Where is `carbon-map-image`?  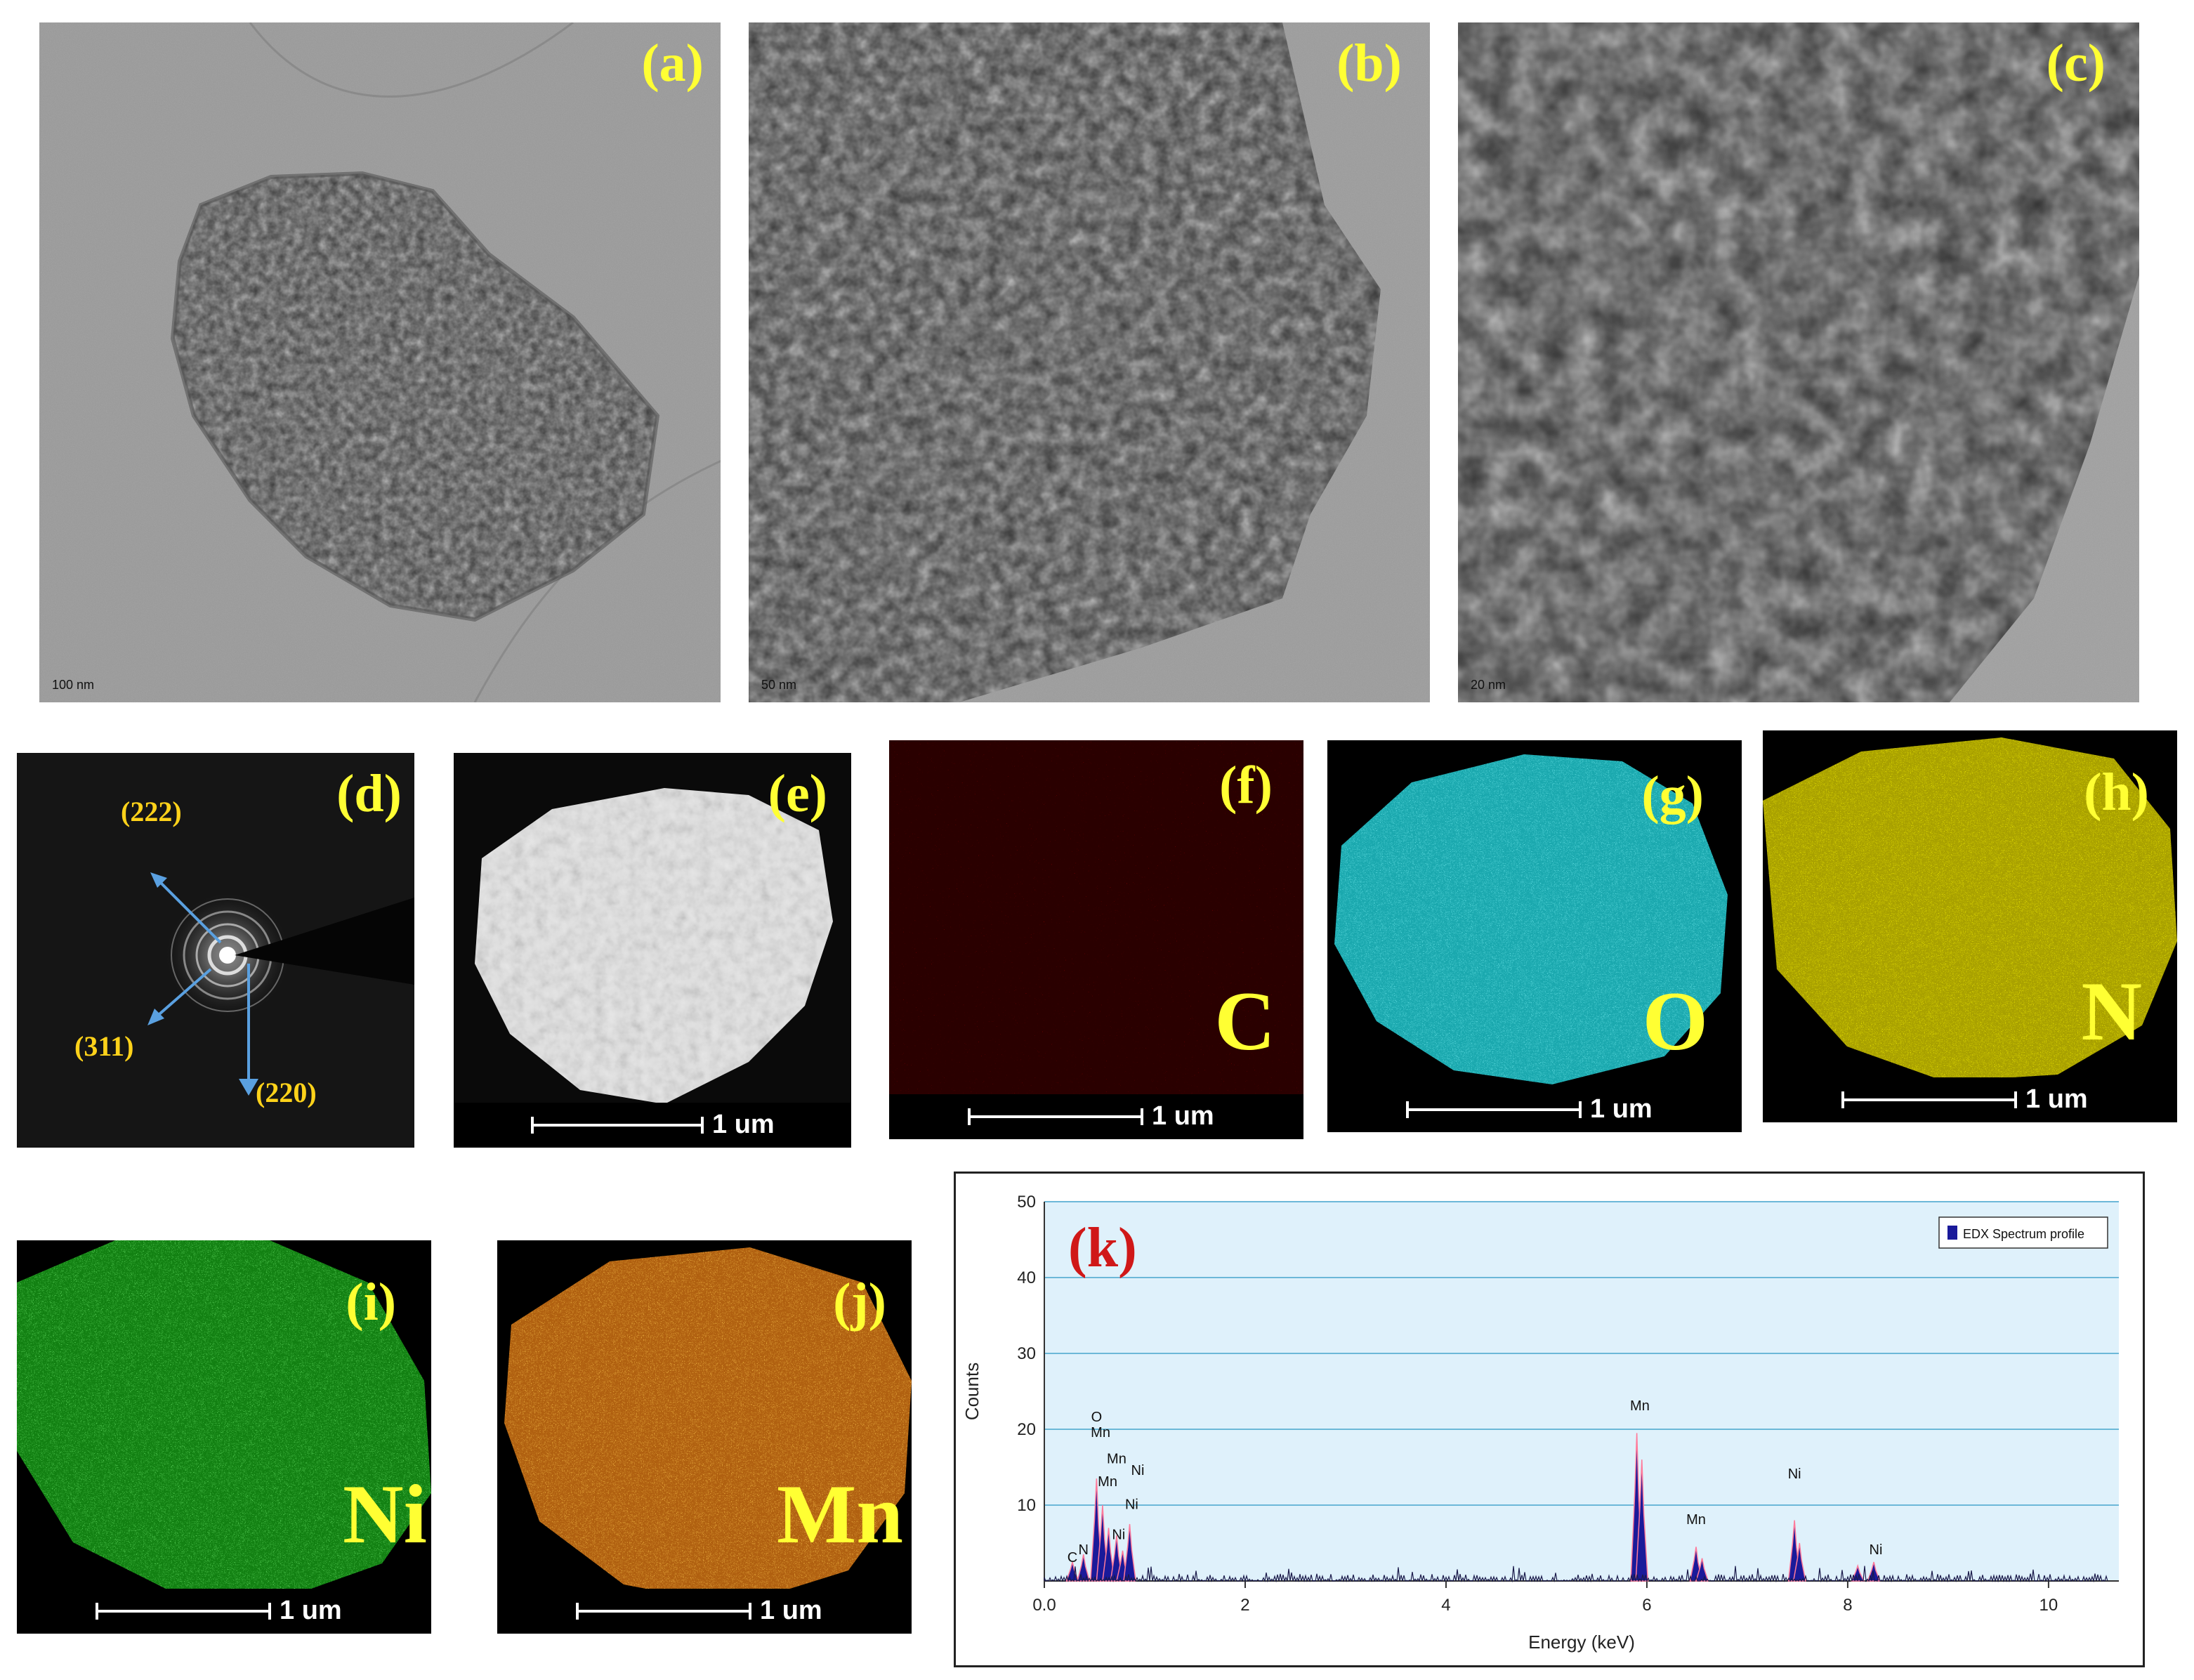
carbon-map-image is located at coordinates (1096, 939).